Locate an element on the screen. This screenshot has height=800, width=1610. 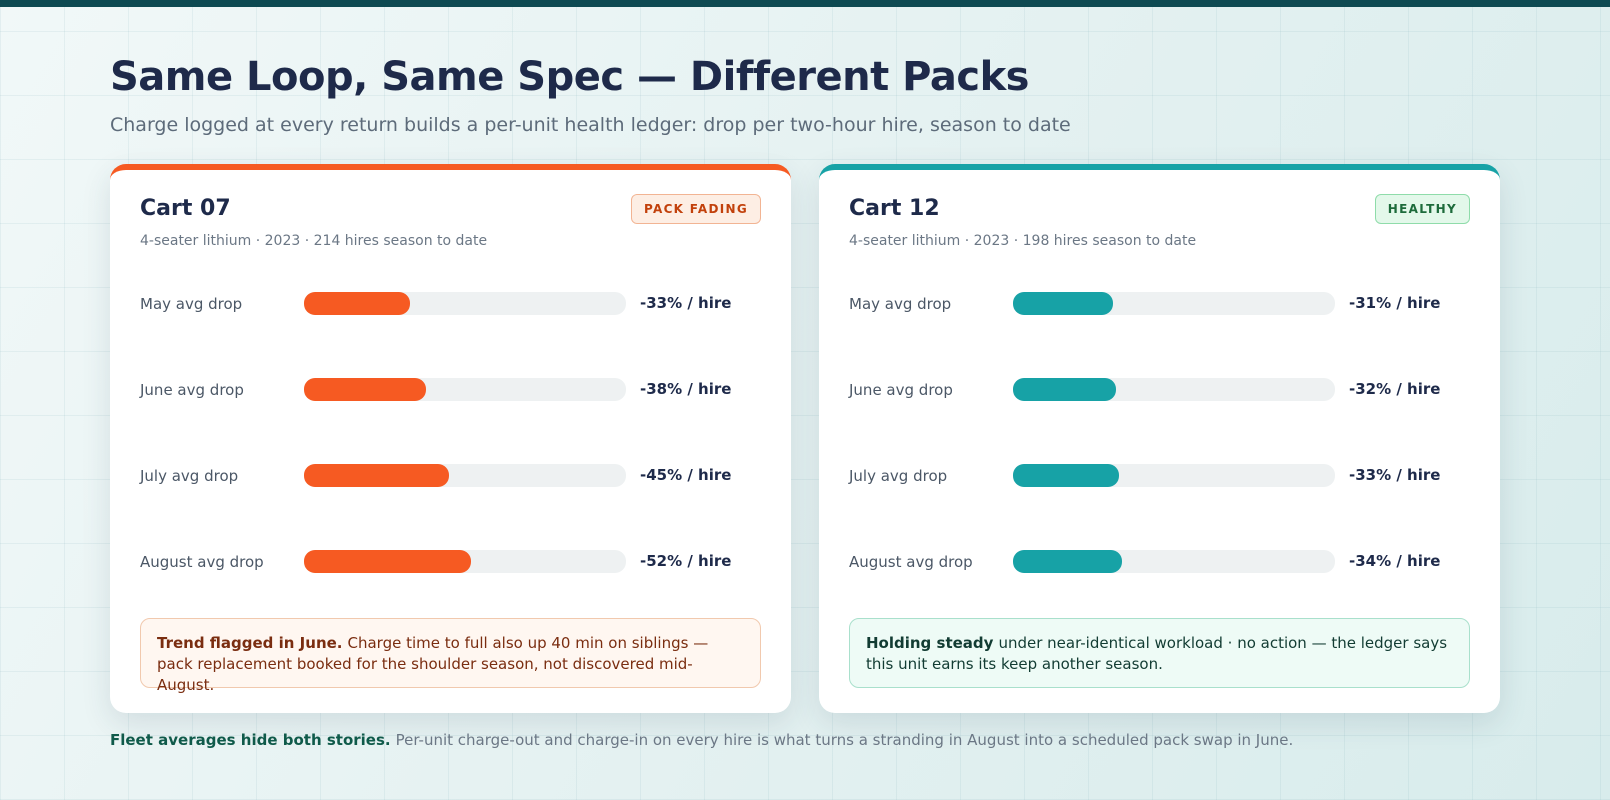
value-label: -52% / hire is located at coordinates (686, 561).